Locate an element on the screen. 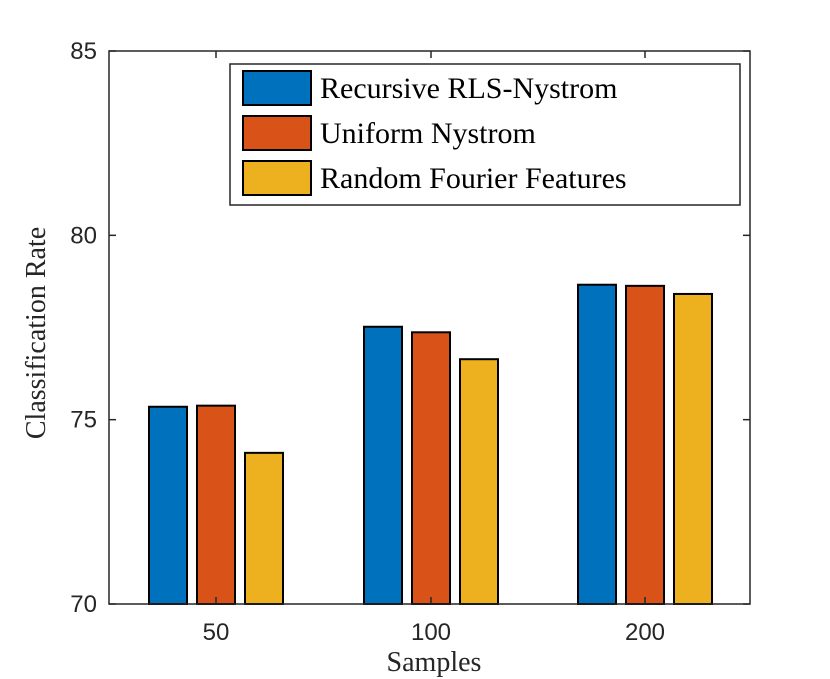  legend-box is located at coordinates (485, 134).